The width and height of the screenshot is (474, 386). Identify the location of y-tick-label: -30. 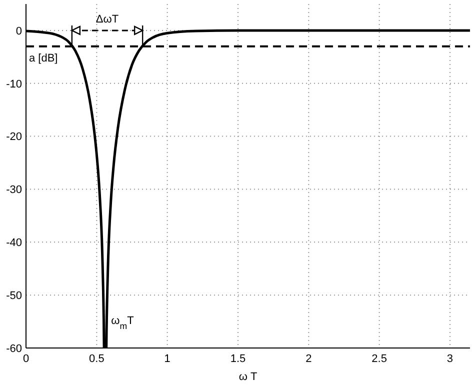
(14, 190).